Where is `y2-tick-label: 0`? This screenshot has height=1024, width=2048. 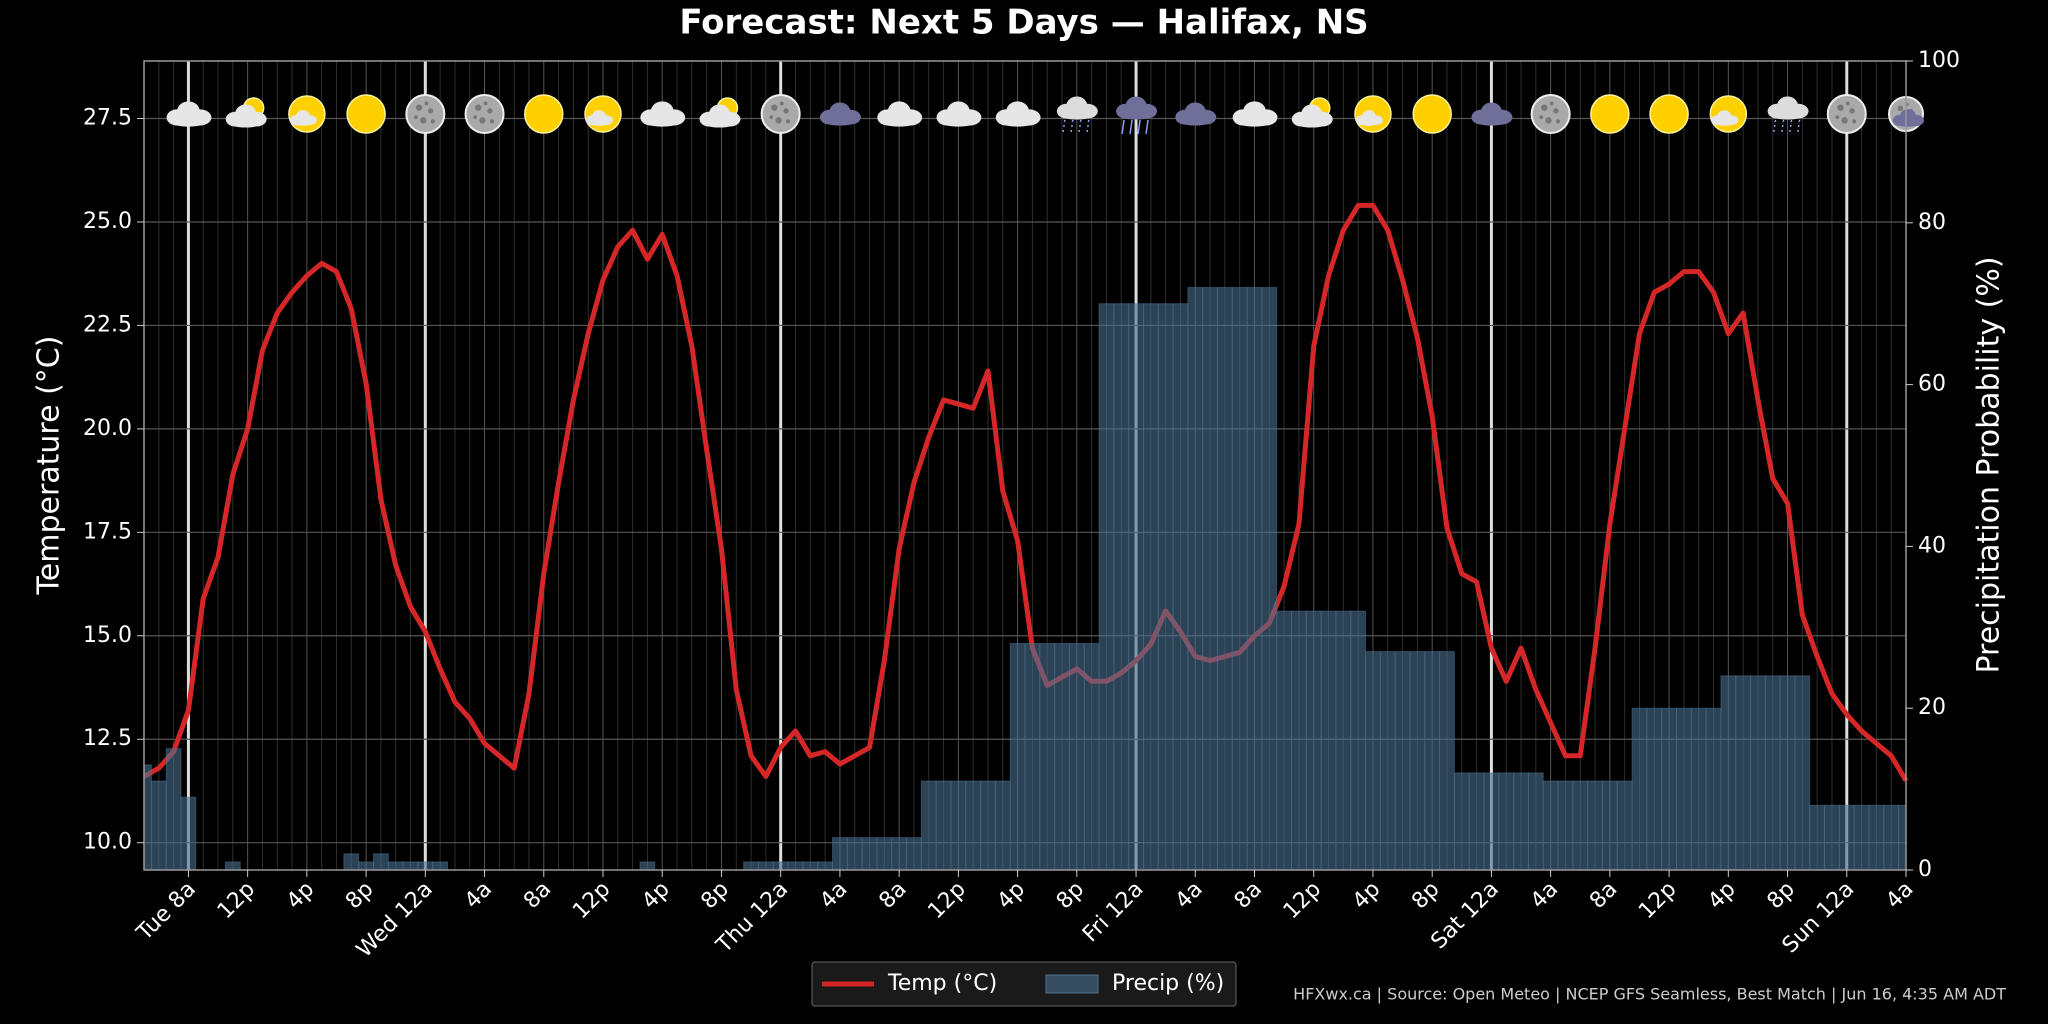
y2-tick-label: 0 is located at coordinates (1925, 869).